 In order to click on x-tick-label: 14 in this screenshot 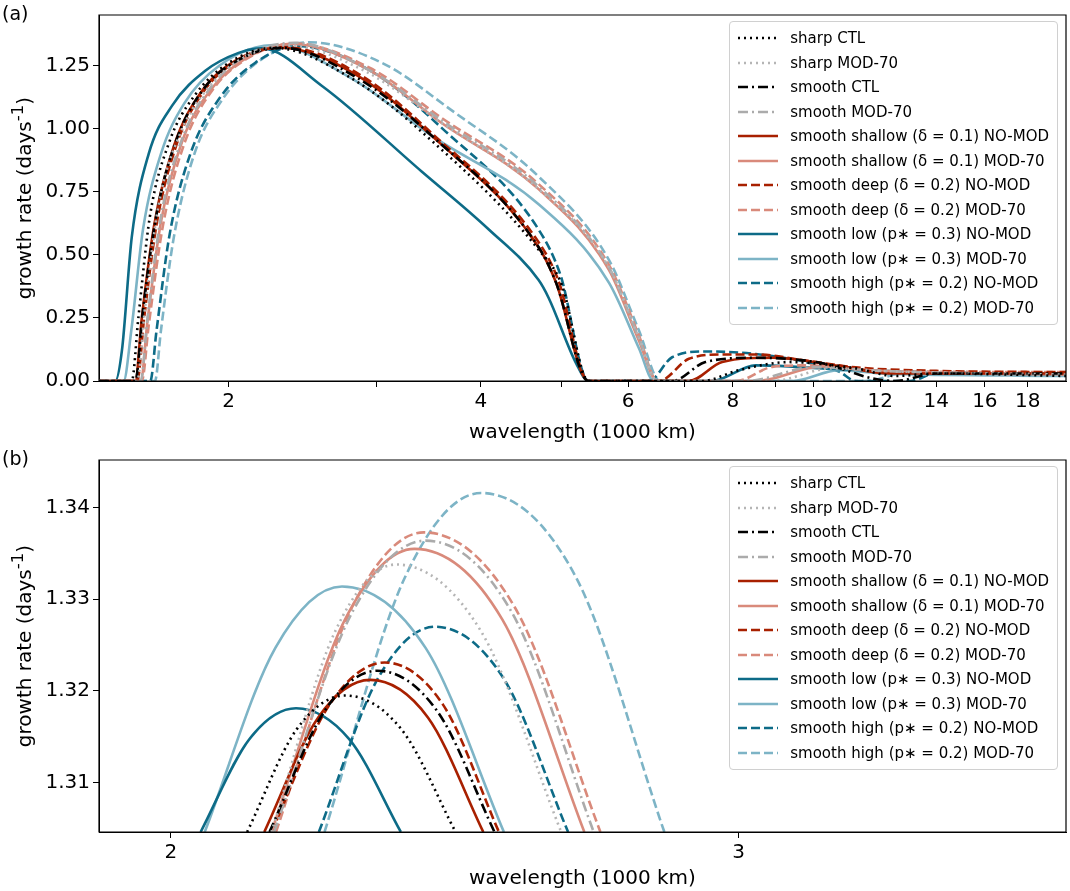, I will do `click(936, 400)`.